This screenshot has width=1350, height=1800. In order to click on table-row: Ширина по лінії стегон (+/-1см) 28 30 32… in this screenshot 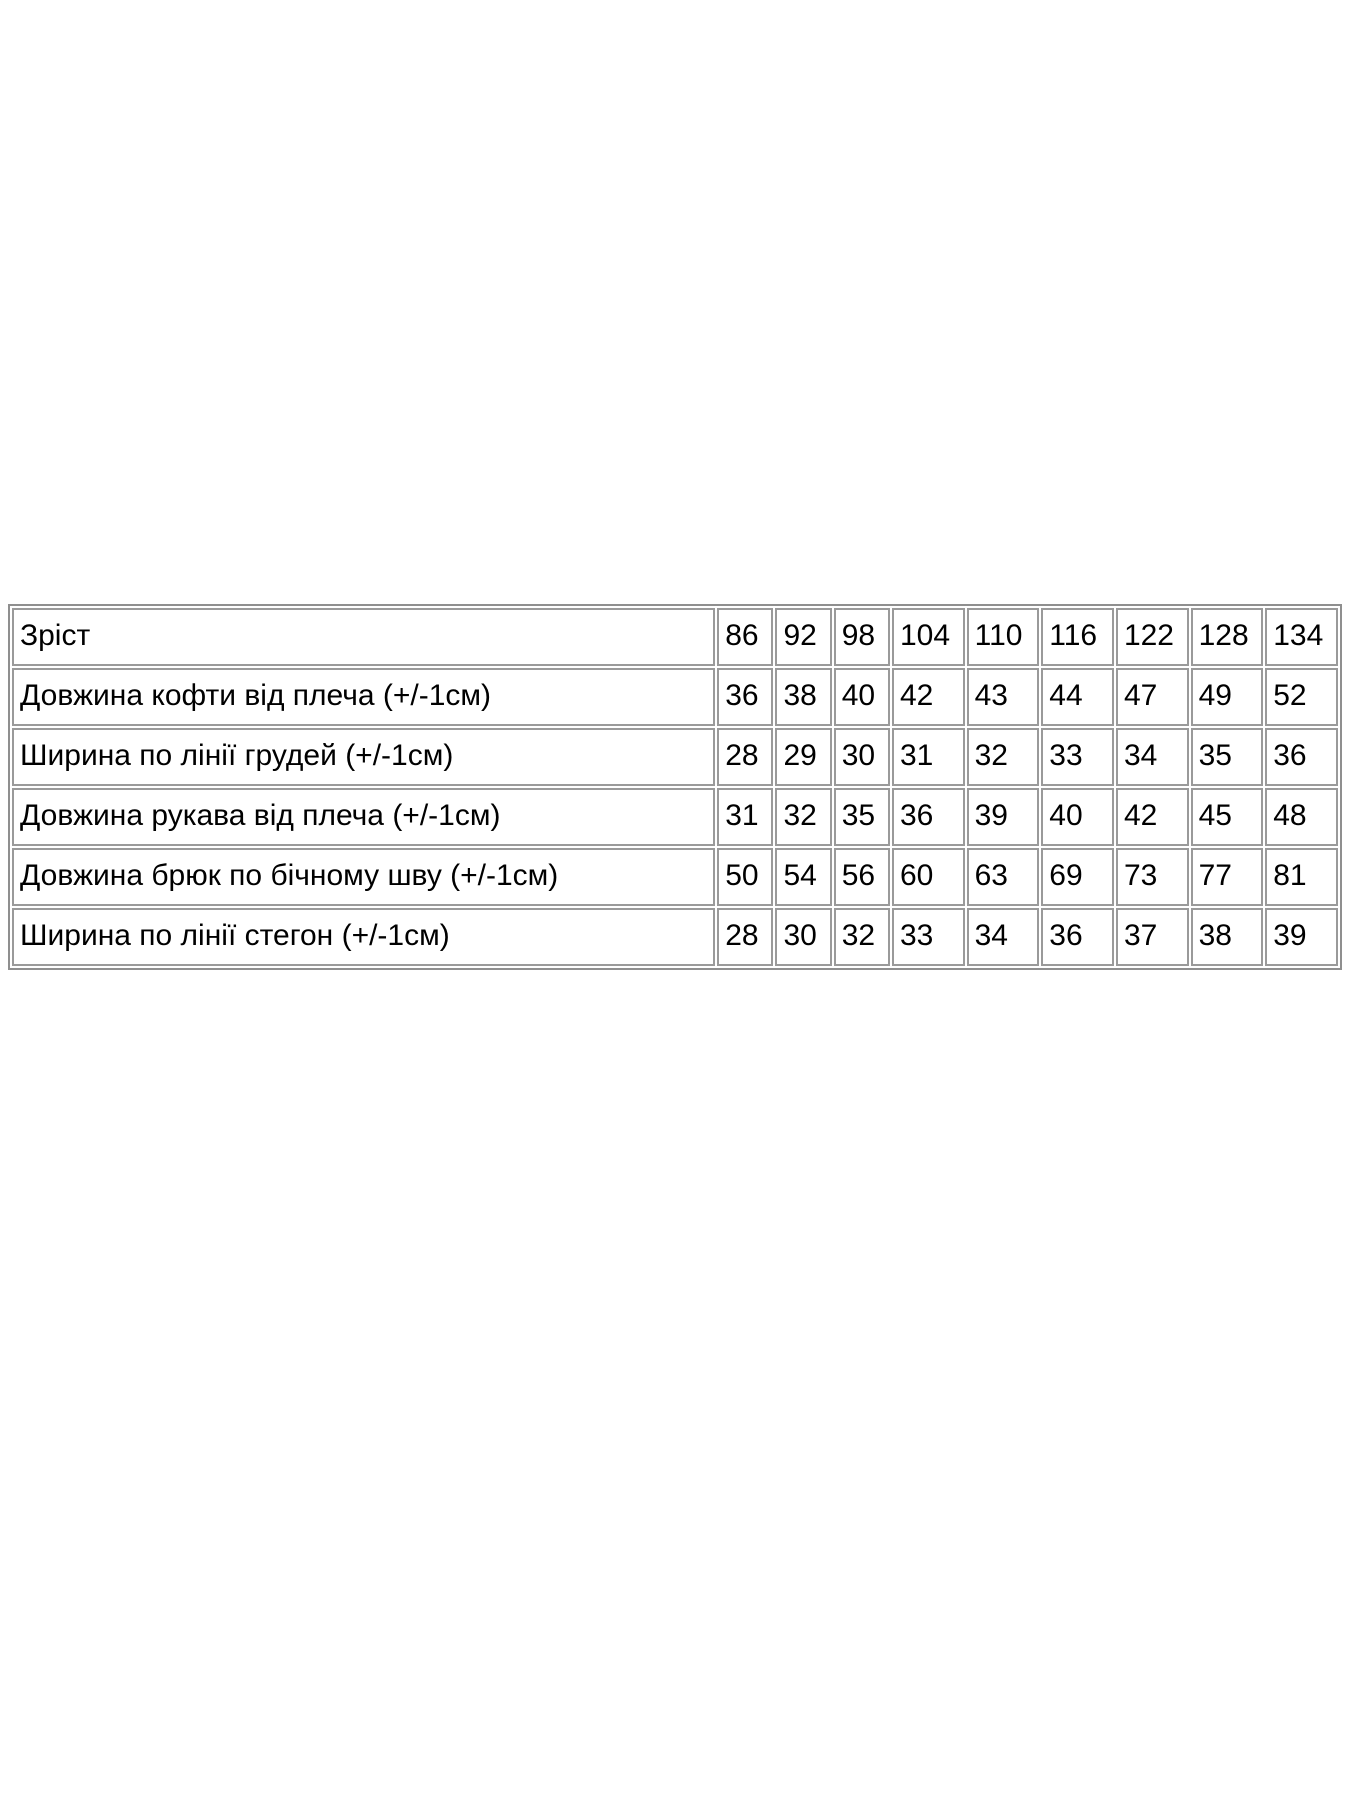, I will do `click(675, 937)`.